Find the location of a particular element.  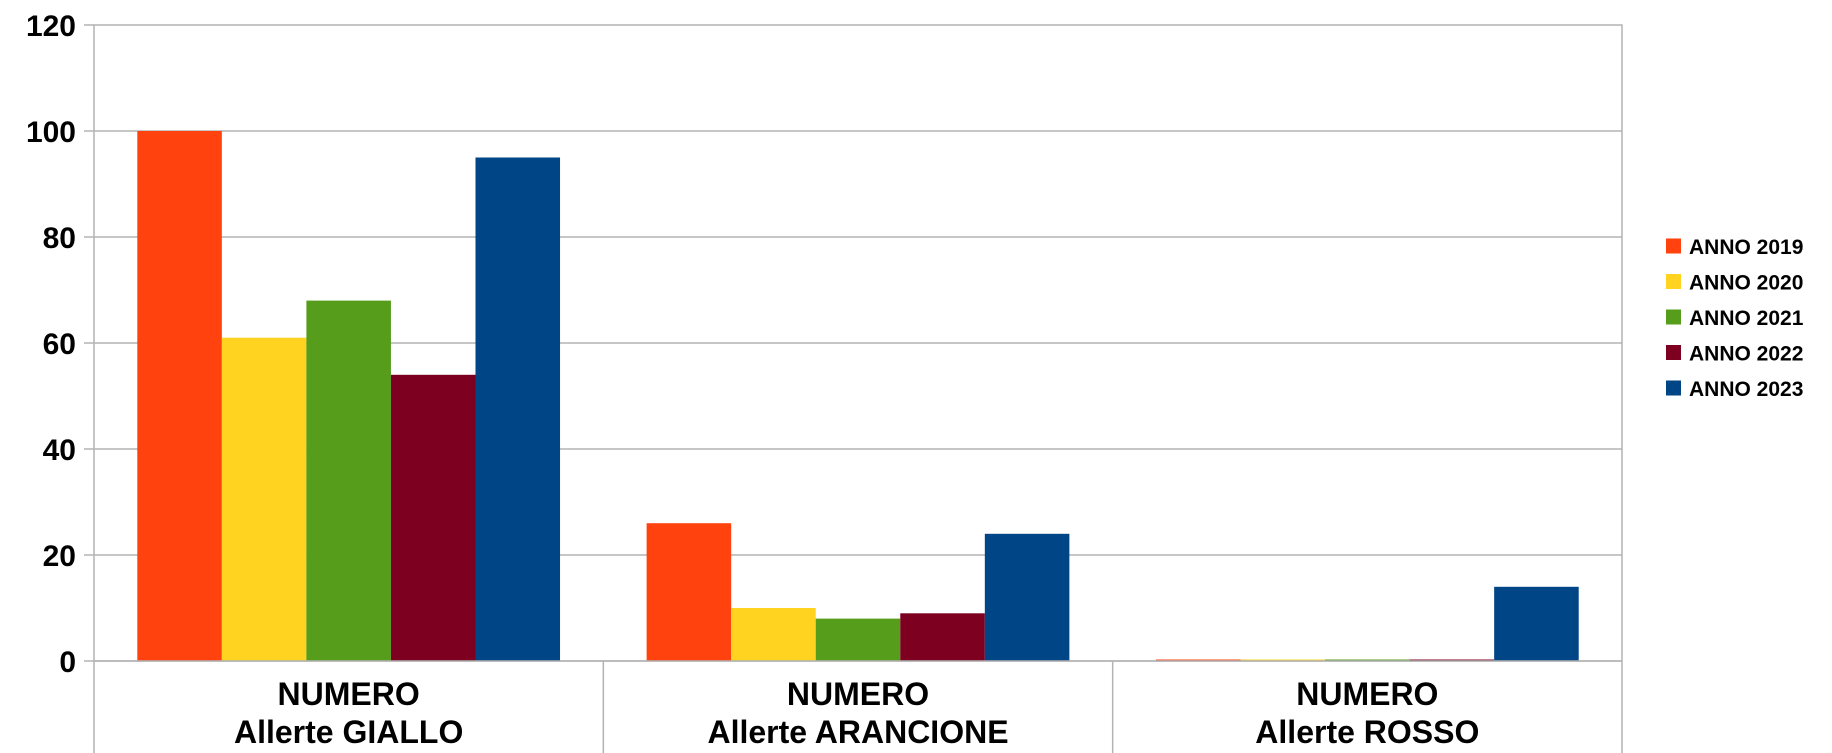

y-tick-label: 60 is located at coordinates (59, 344).